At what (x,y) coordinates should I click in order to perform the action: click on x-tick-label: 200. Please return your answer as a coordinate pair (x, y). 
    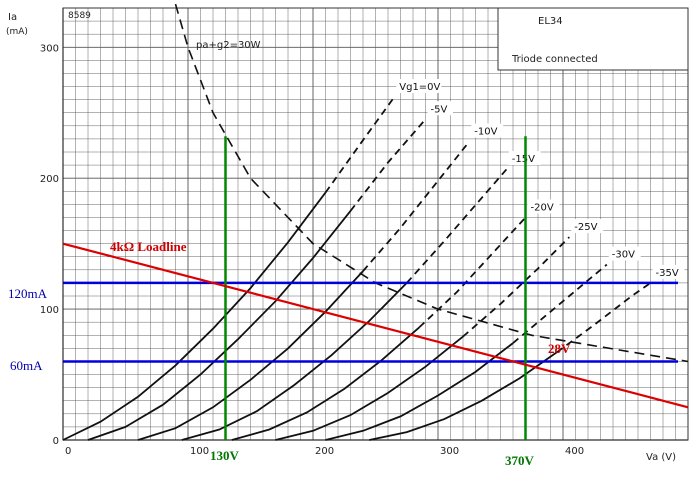
    Looking at the image, I should click on (324, 451).